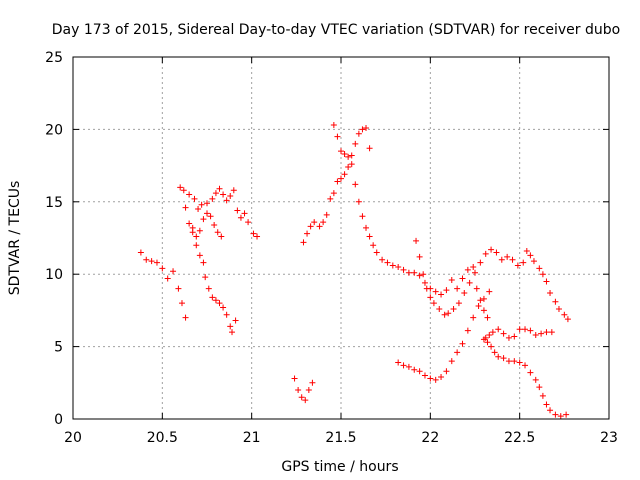 This screenshot has width=640, height=480. I want to click on y-axis-label: SDTVAR / TECUs, so click(15, 238).